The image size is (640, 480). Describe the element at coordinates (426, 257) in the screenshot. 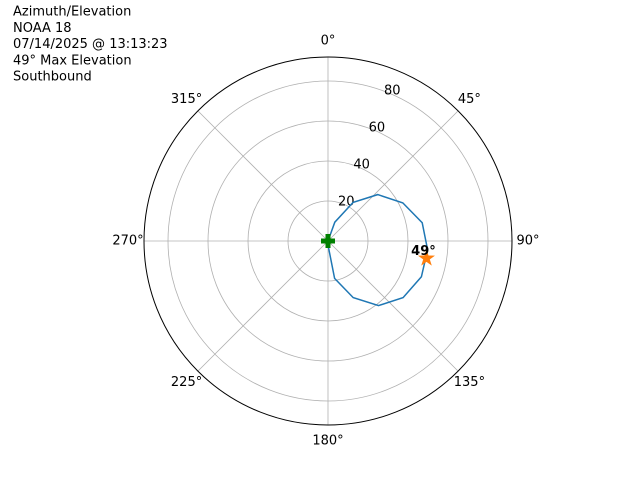

I see `peak-marker` at that location.